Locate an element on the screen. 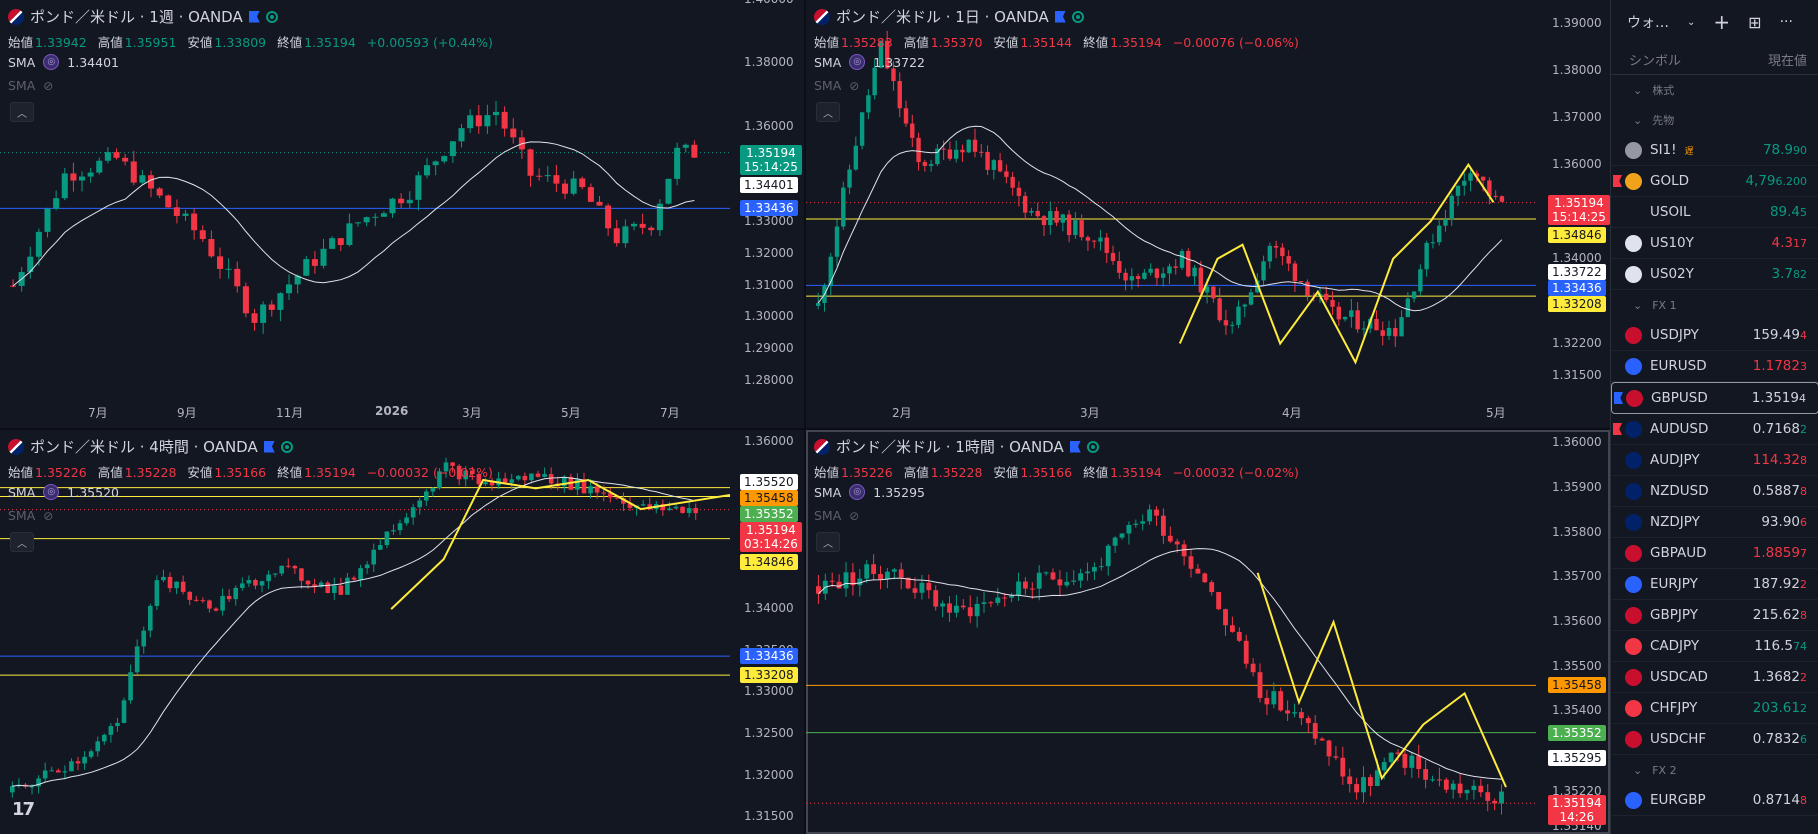  chart-title: ポンド／米ドル · 1時間 · OANDA is located at coordinates (950, 447).